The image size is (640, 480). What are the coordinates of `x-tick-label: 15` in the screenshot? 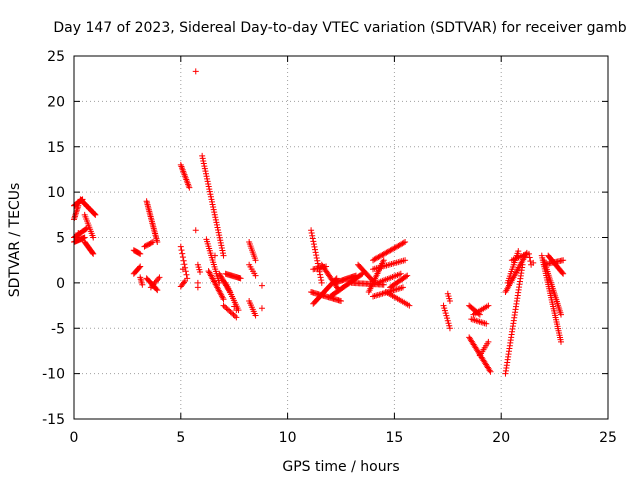 It's located at (394, 438).